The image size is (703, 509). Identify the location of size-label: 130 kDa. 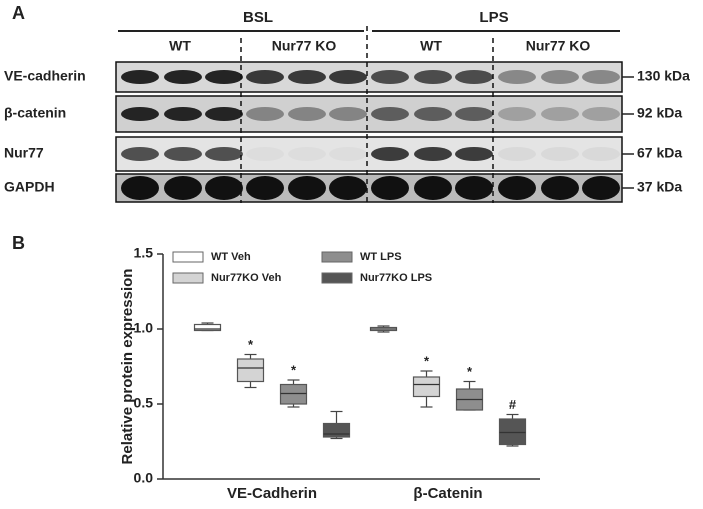
(663, 76).